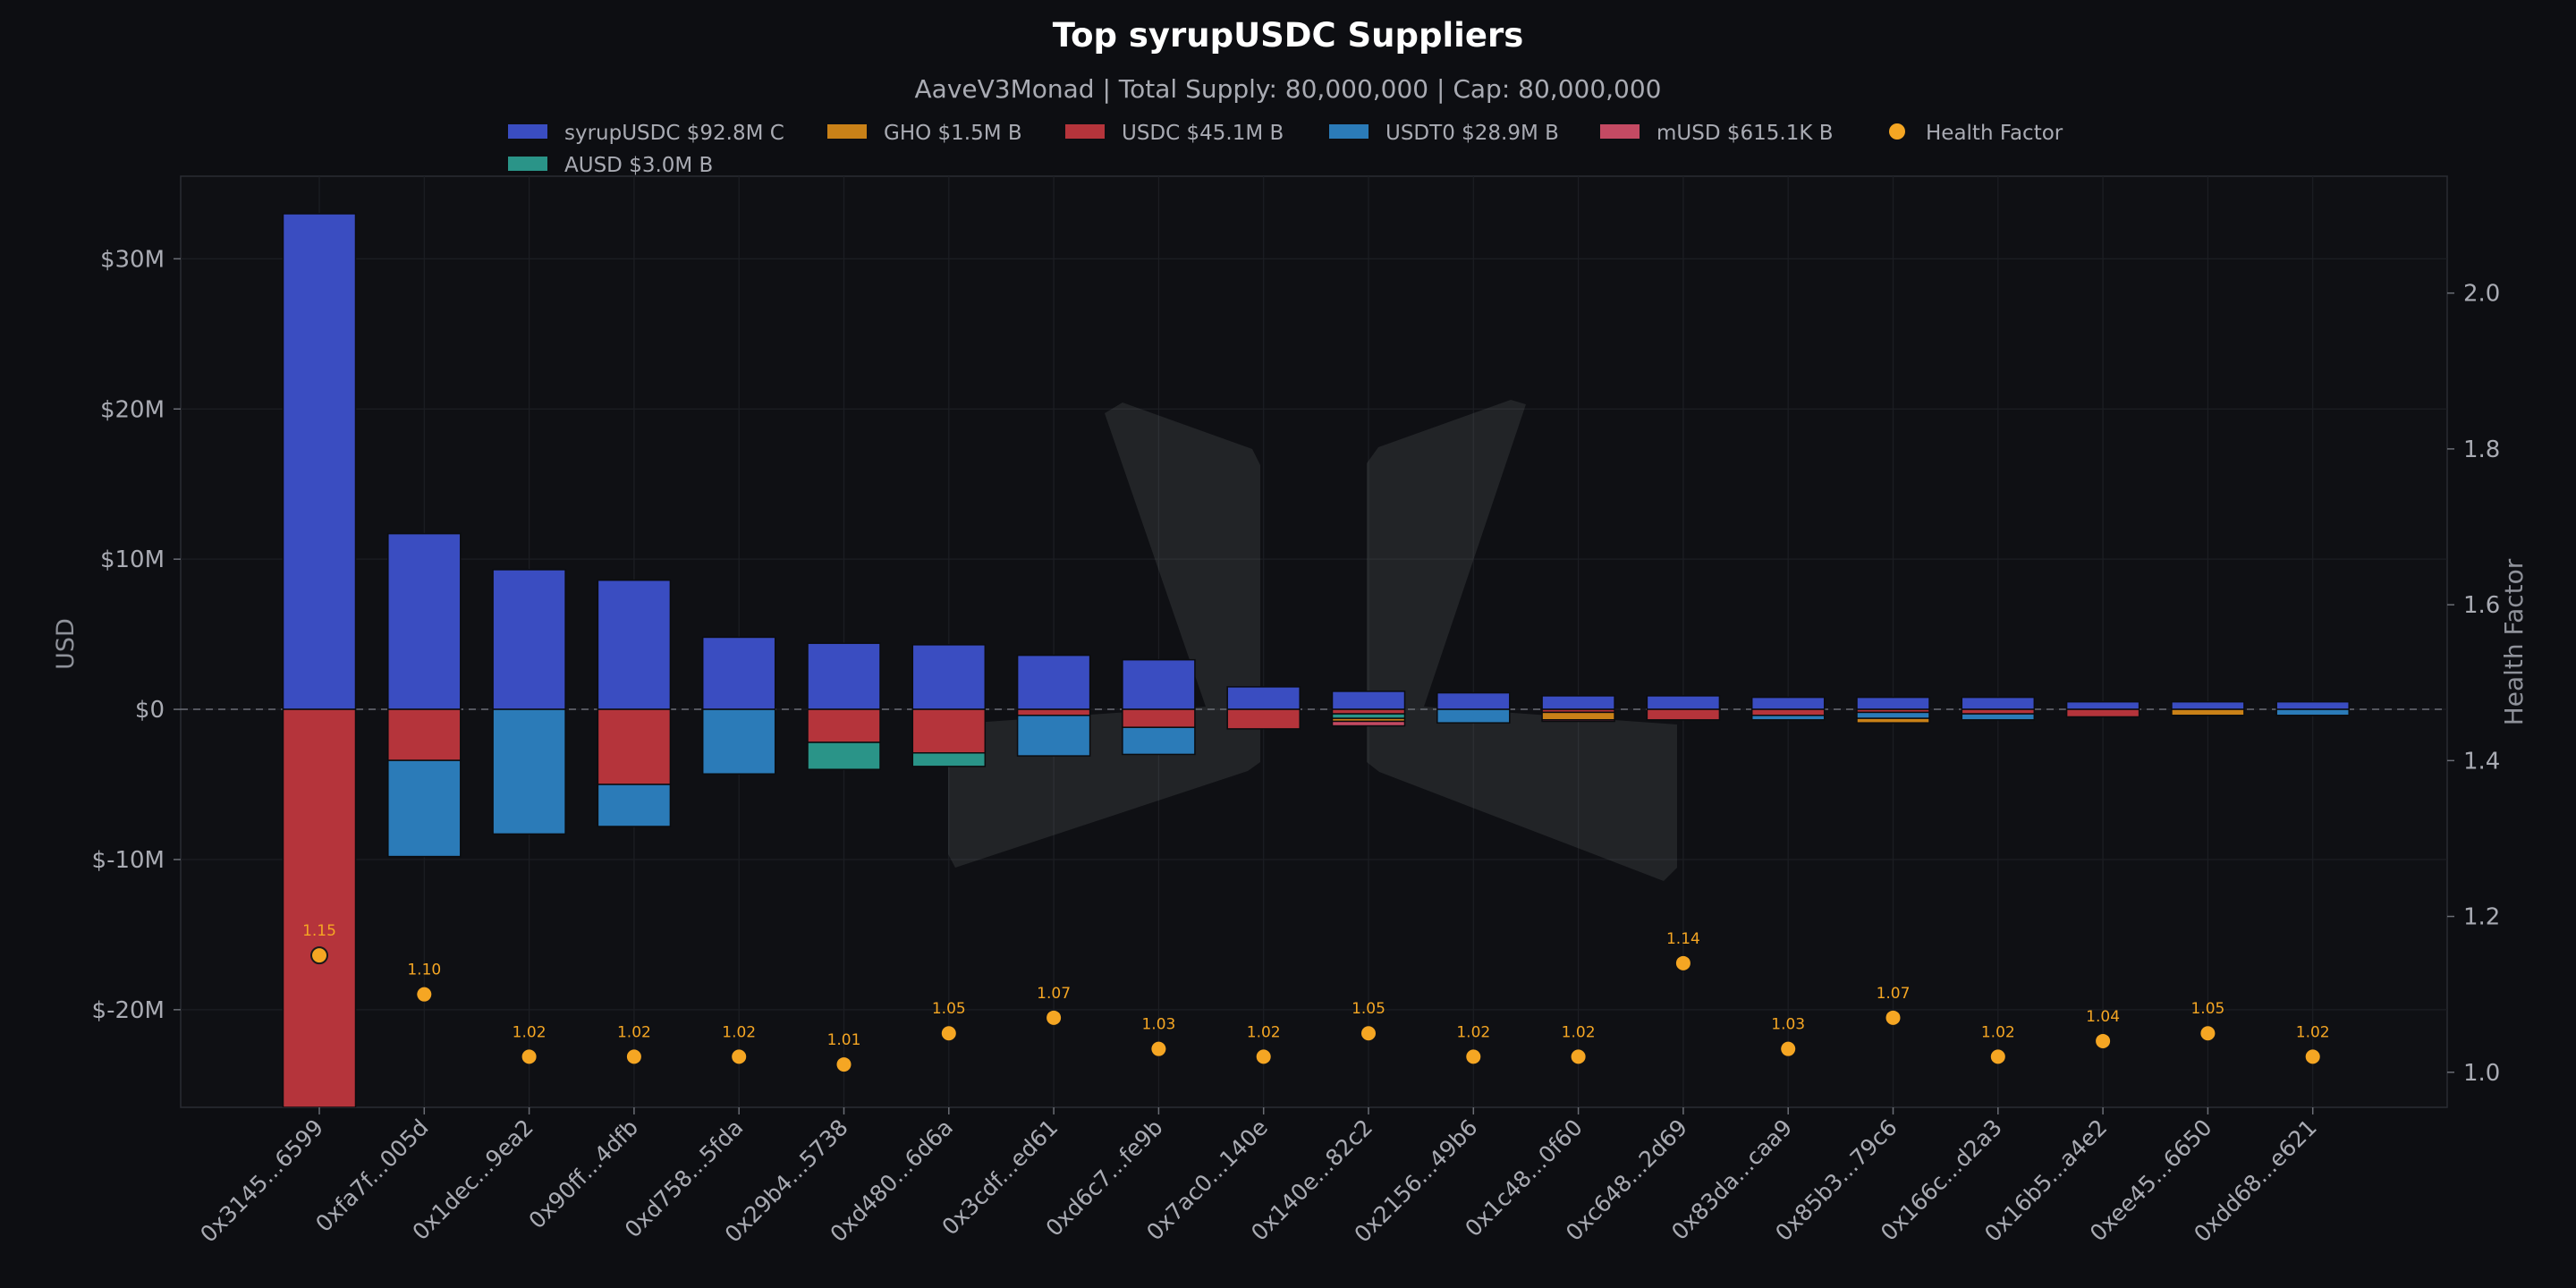 This screenshot has height=1288, width=2576. I want to click on health-factor-label: 1.15, so click(319, 931).